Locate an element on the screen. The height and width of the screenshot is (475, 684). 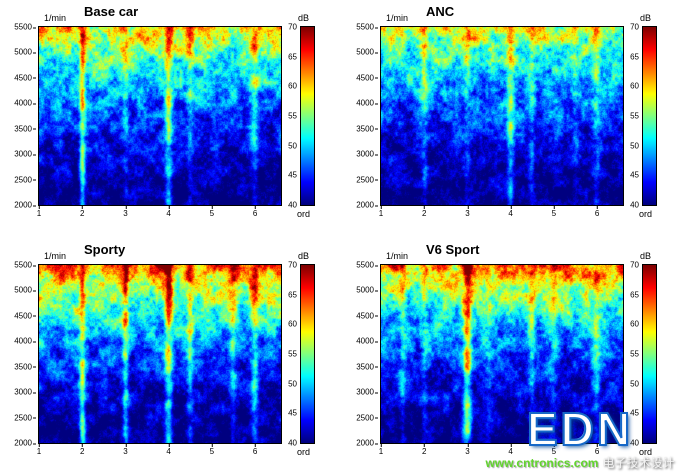
colorbar is located at coordinates (307, 116).